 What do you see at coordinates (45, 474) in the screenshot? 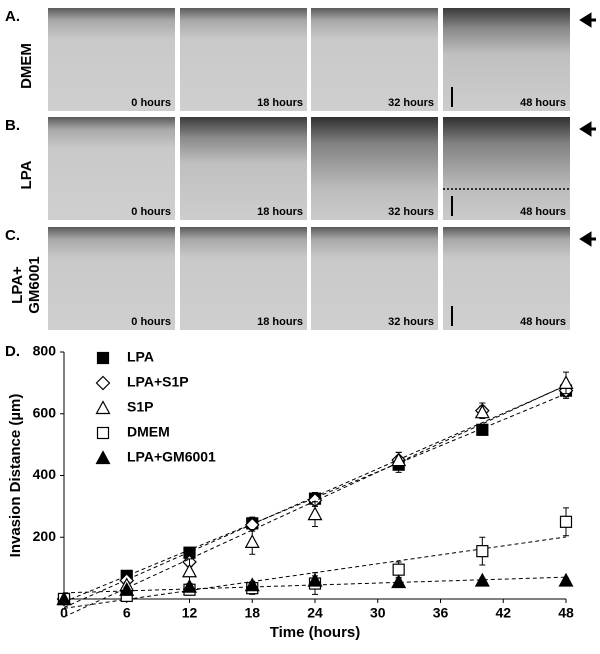
I see `y-tick-label: 400` at bounding box center [45, 474].